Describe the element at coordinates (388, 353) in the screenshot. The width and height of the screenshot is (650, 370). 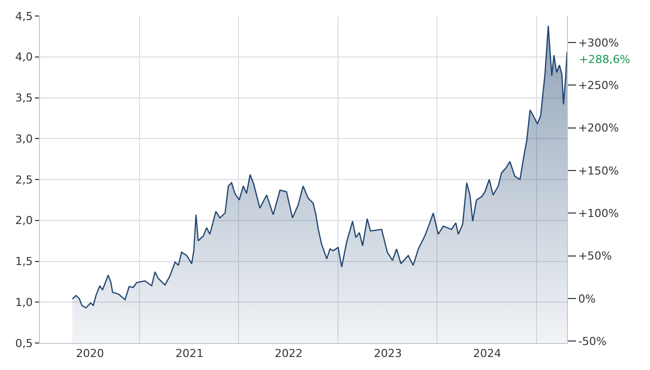
I see `x-tick-label: 2023` at that location.